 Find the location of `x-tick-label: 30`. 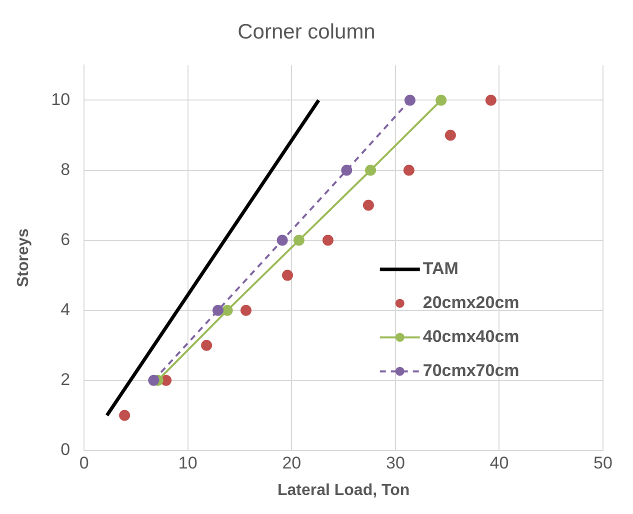

x-tick-label: 30 is located at coordinates (395, 462).